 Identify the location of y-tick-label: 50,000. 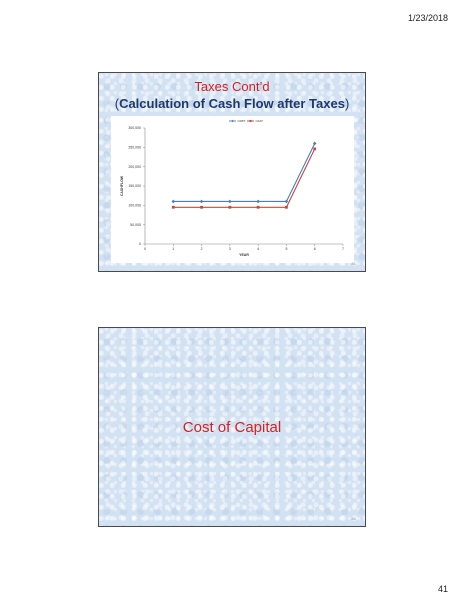
(135, 225).